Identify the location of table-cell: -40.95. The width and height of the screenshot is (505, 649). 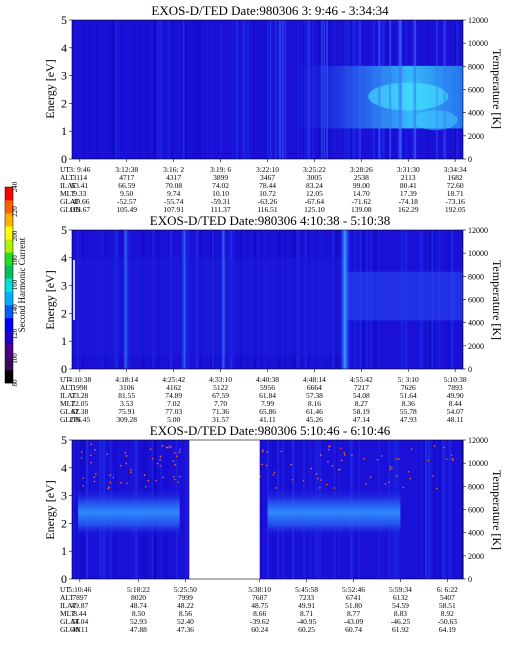
(307, 621).